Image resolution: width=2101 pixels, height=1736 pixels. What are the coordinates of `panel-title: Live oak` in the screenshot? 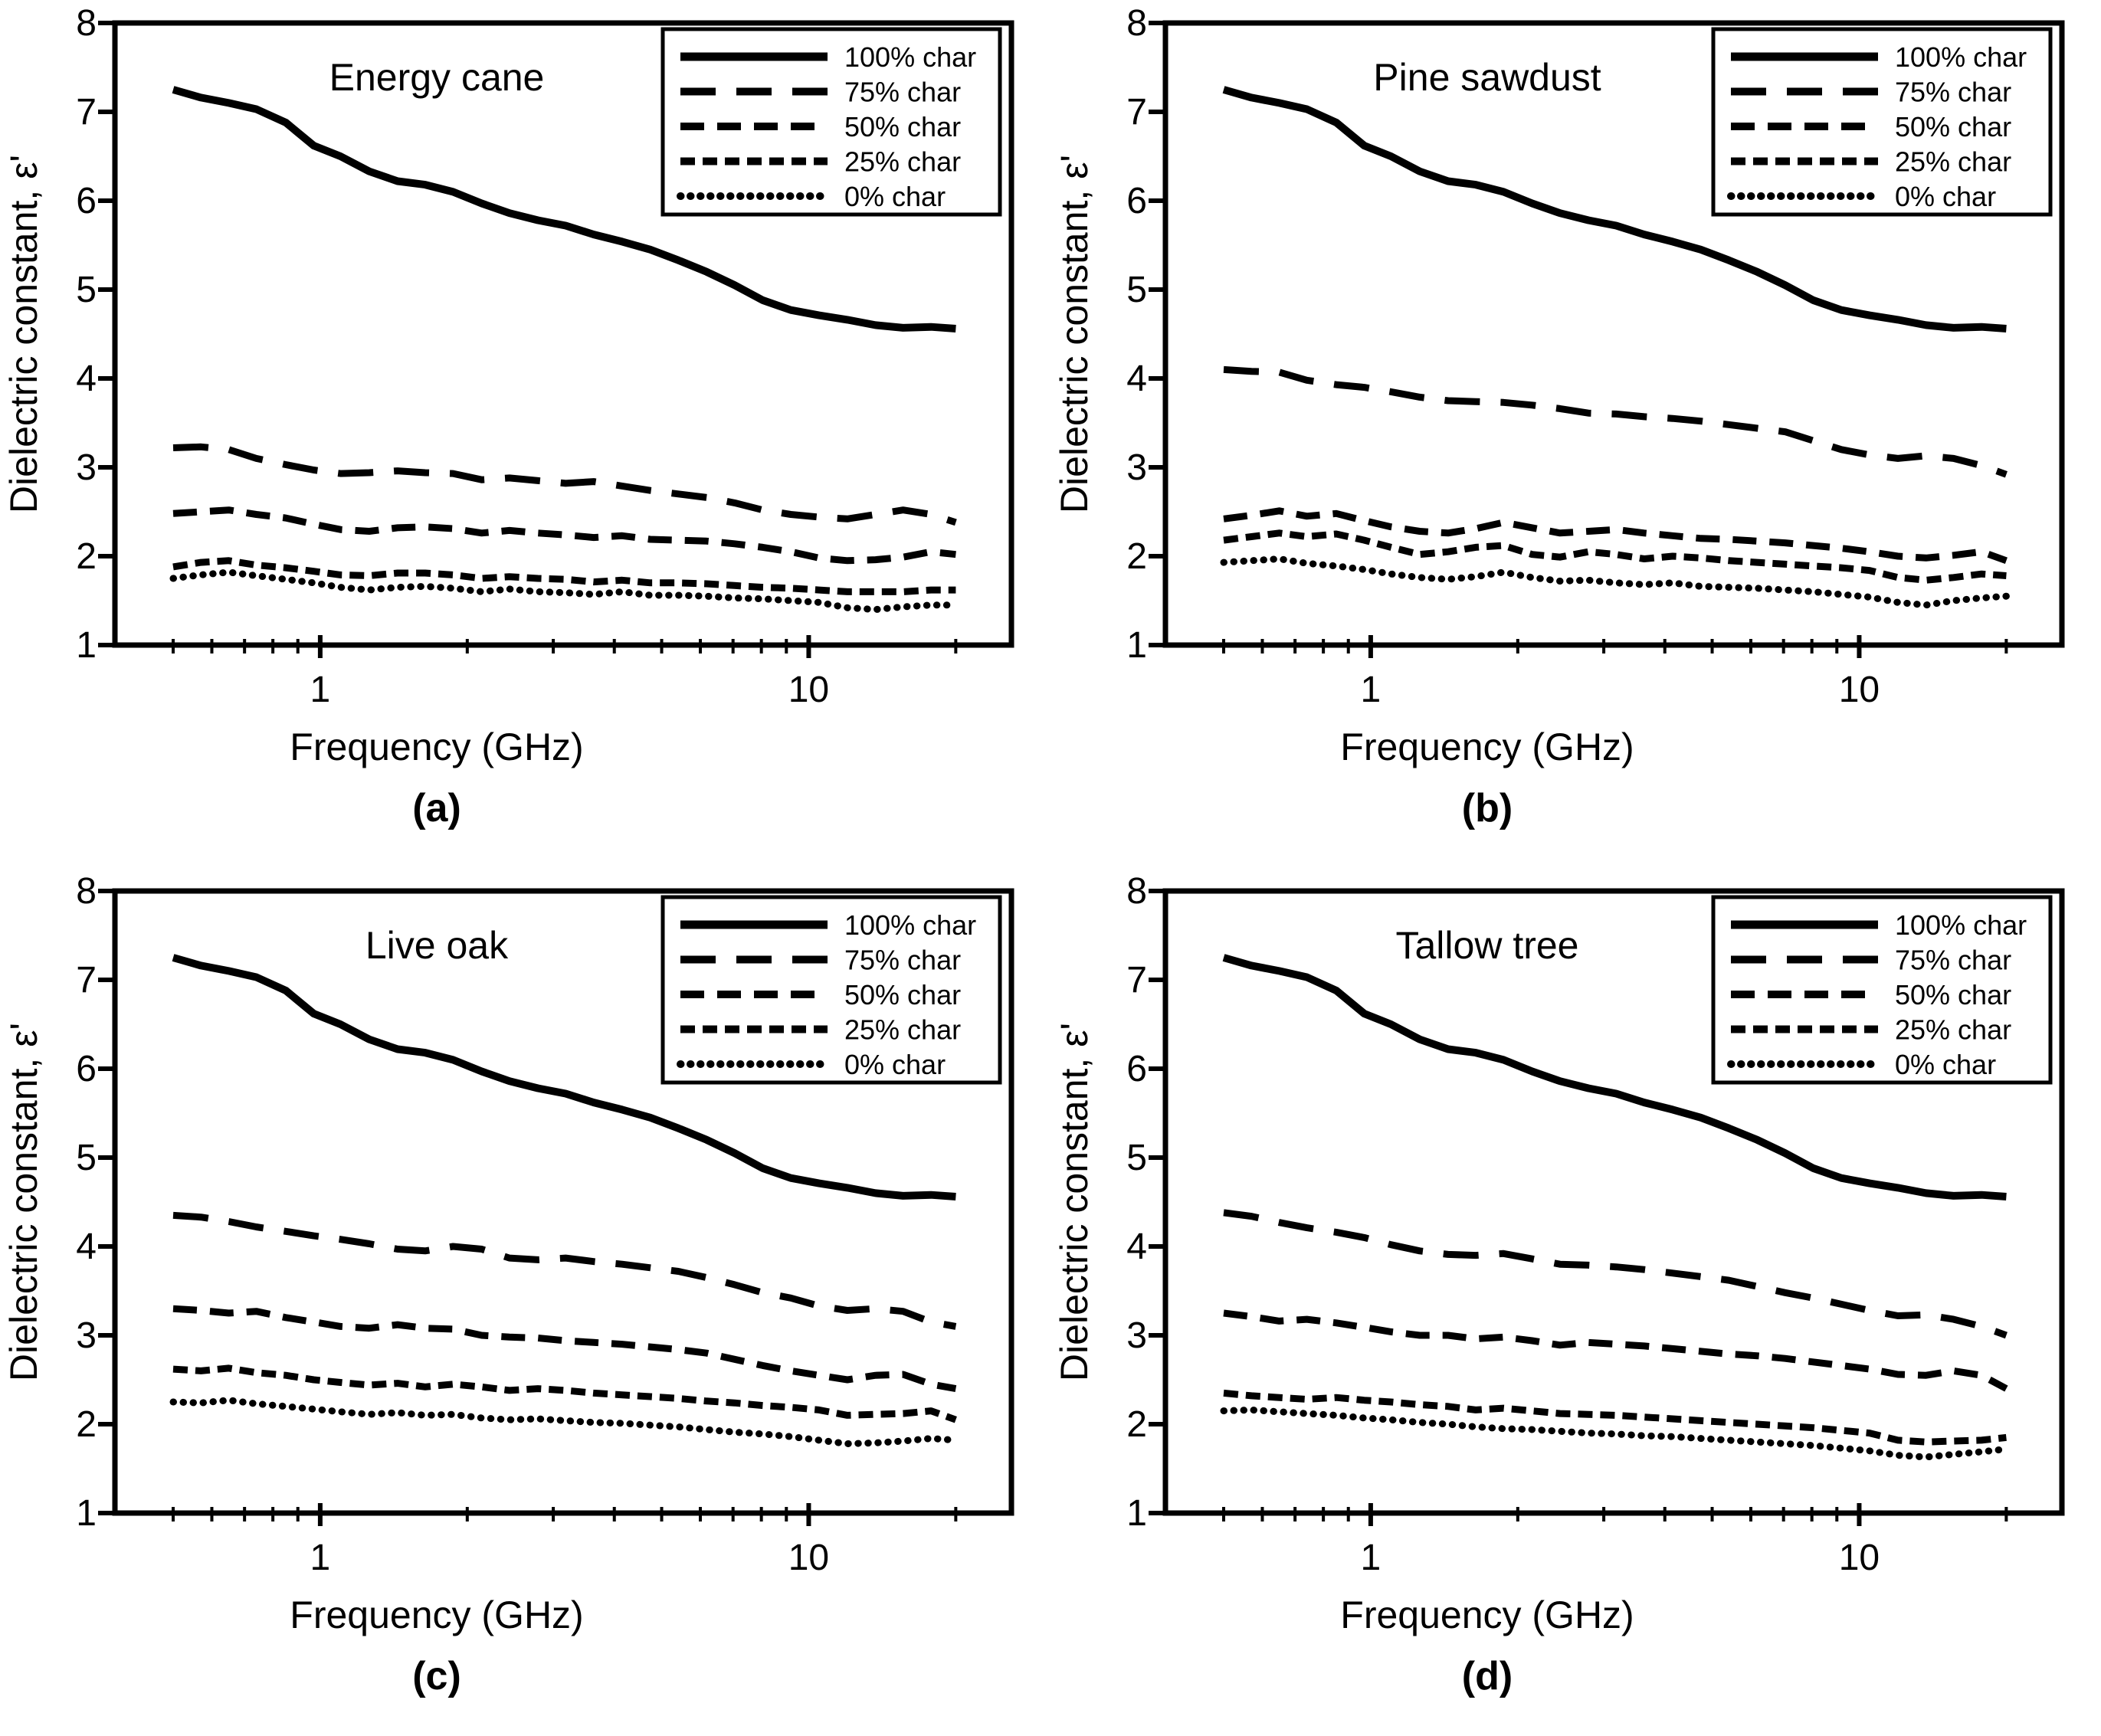 It's located at (437, 945).